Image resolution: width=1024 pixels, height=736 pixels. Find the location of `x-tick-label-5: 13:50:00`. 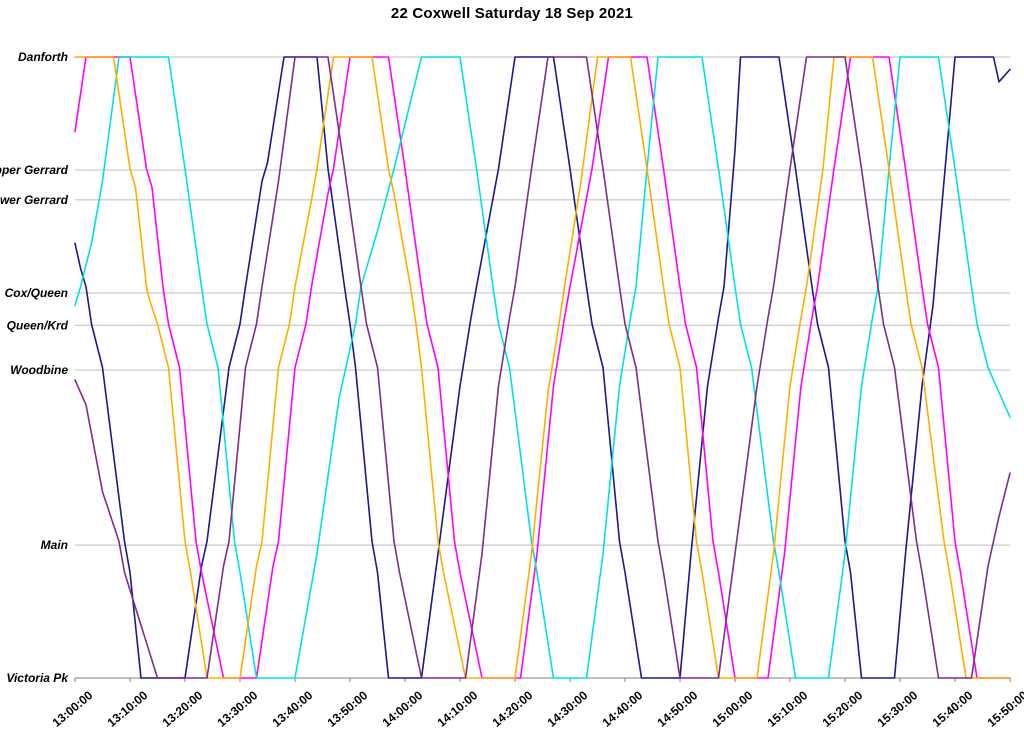

x-tick-label-5: 13:50:00 is located at coordinates (348, 709).